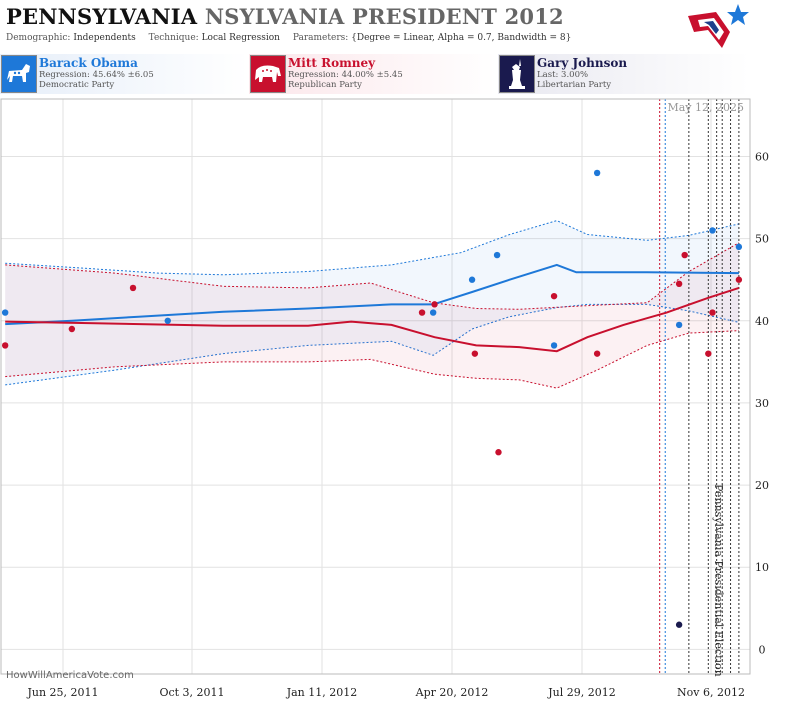 The width and height of the screenshot is (789, 704). I want to click on watermark: HowWillAmericaVote.com, so click(70, 675).